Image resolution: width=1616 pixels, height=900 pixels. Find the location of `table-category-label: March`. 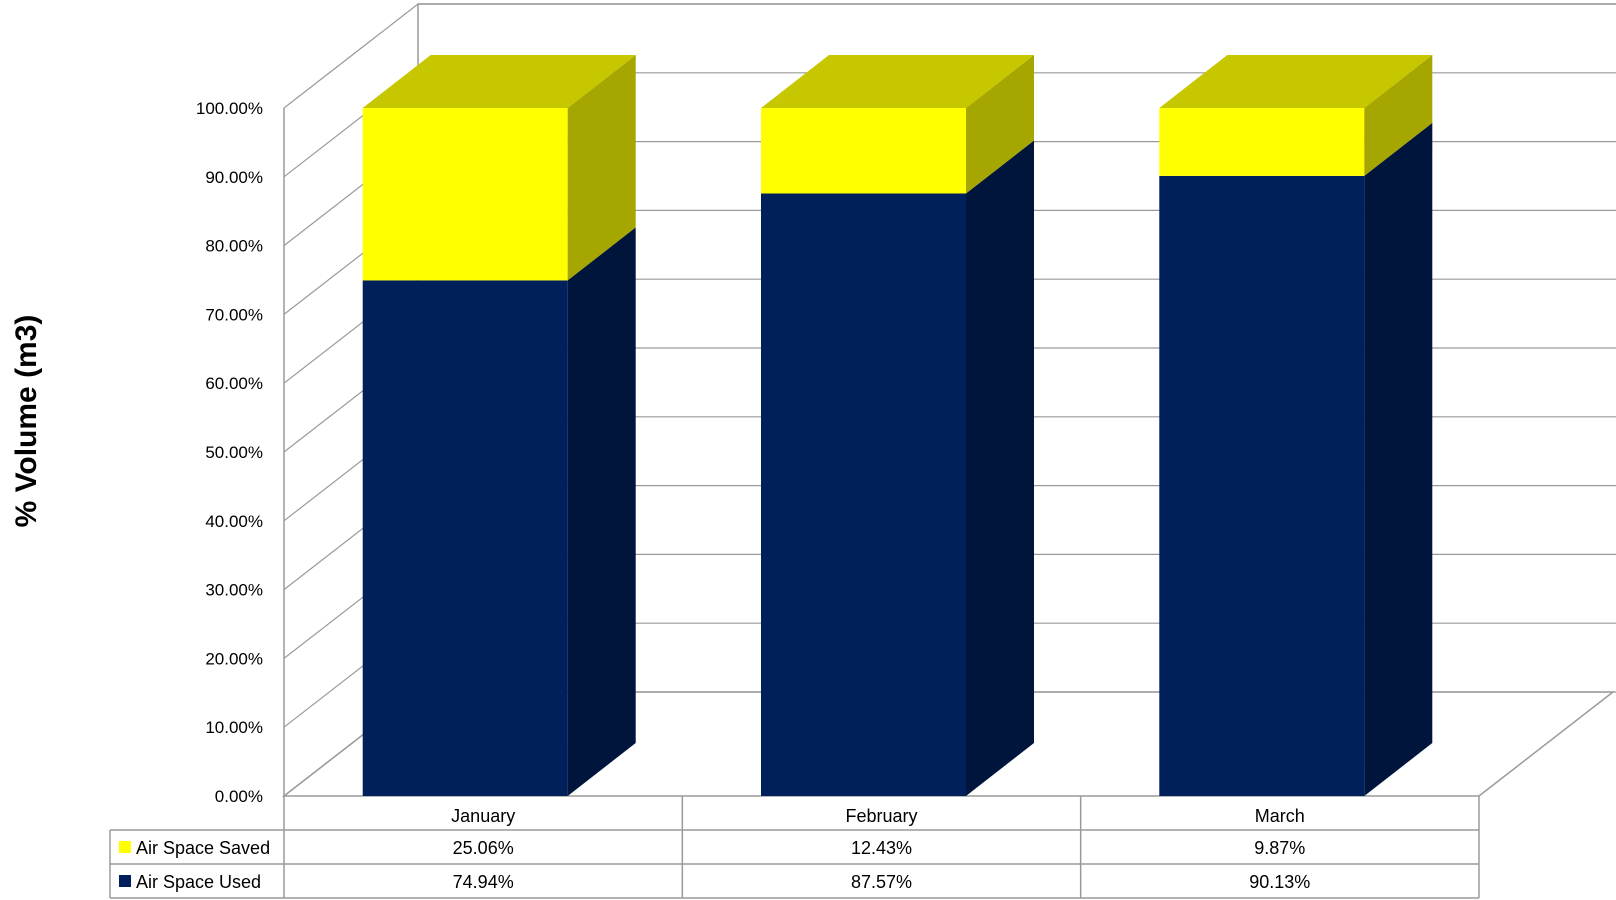

table-category-label: March is located at coordinates (1280, 816).